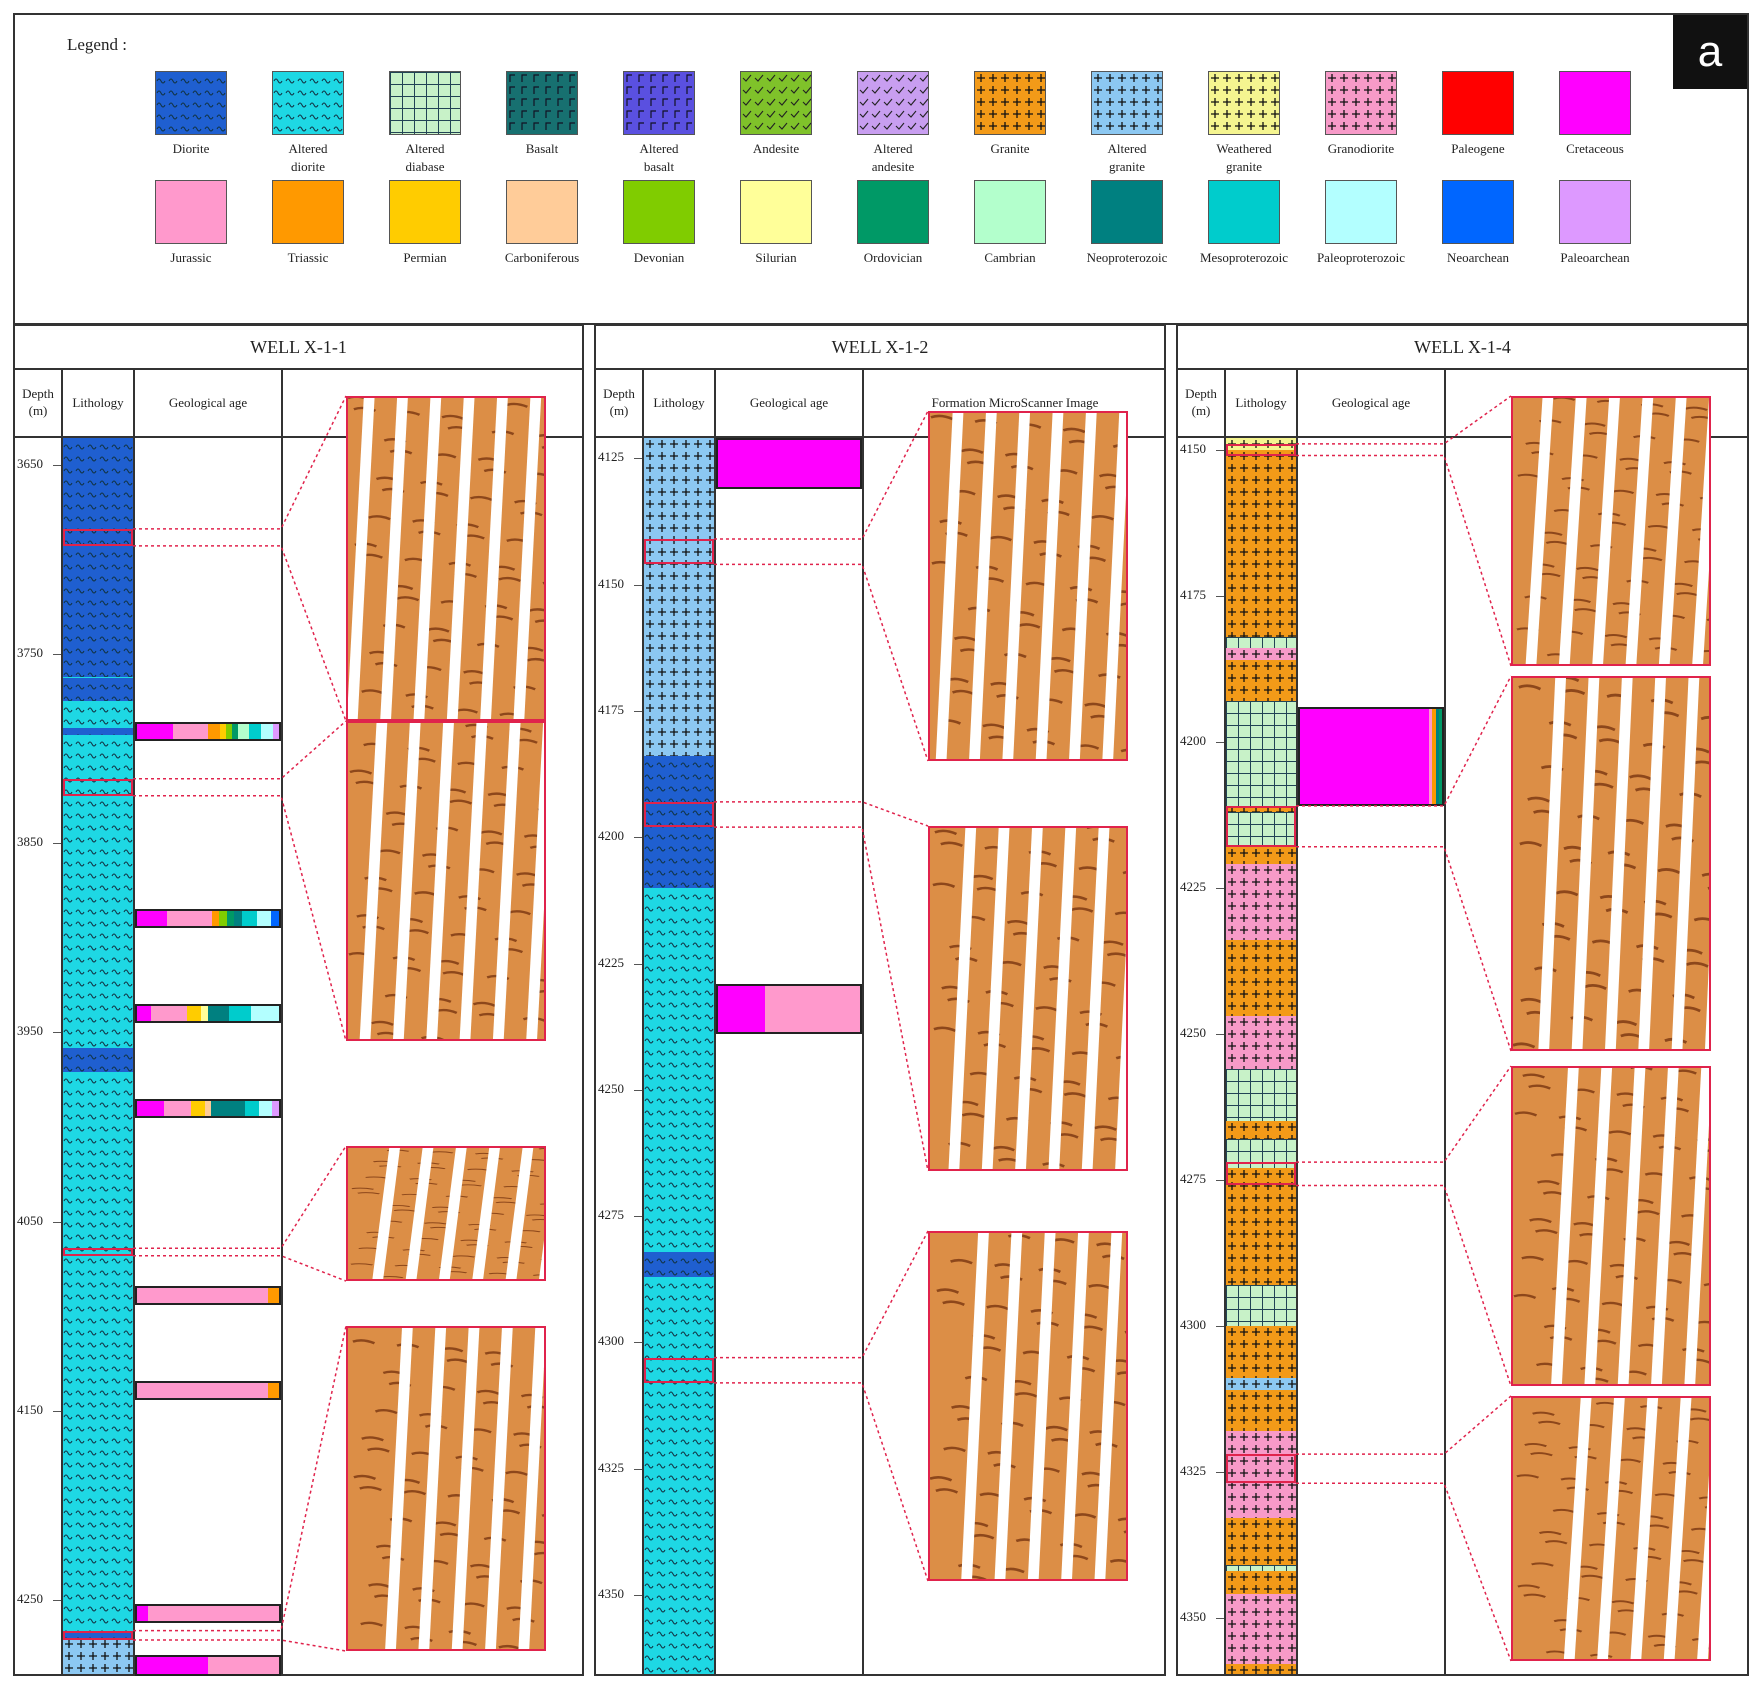  What do you see at coordinates (611, 457) in the screenshot?
I see `depth-tick-label: 4125` at bounding box center [611, 457].